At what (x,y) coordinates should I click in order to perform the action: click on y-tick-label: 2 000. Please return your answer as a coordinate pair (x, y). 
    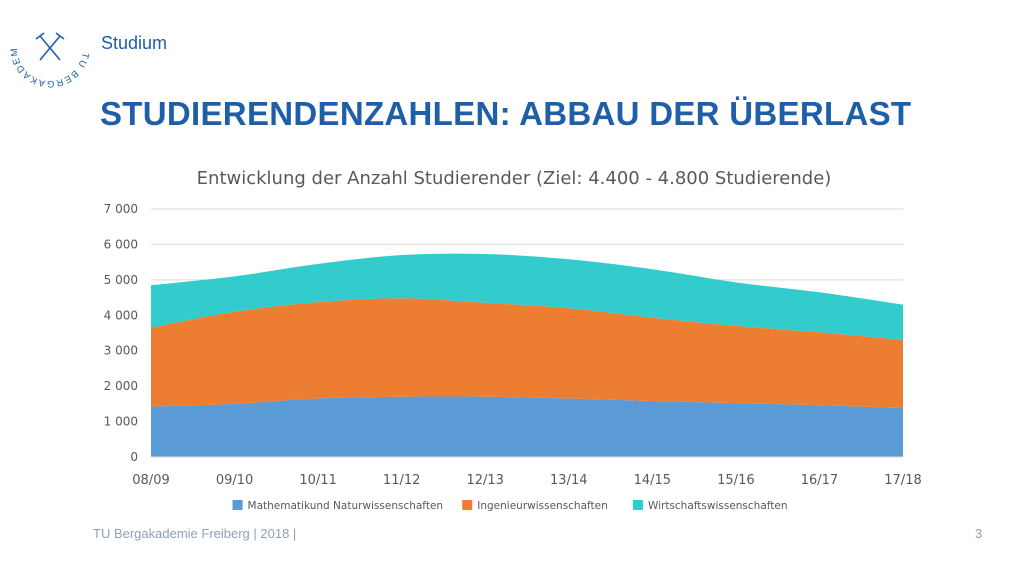
    Looking at the image, I should click on (121, 386).